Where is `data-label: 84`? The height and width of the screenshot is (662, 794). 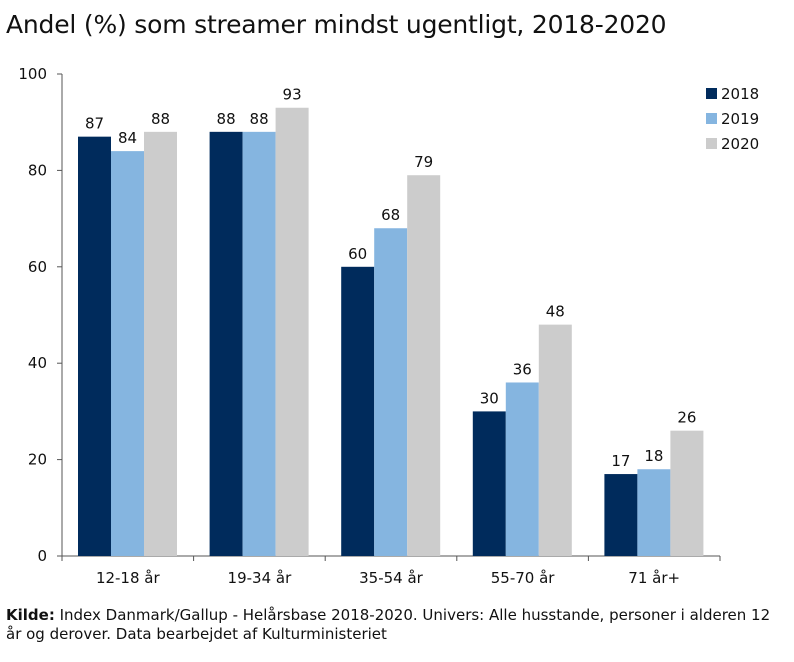
data-label: 84 is located at coordinates (127, 138).